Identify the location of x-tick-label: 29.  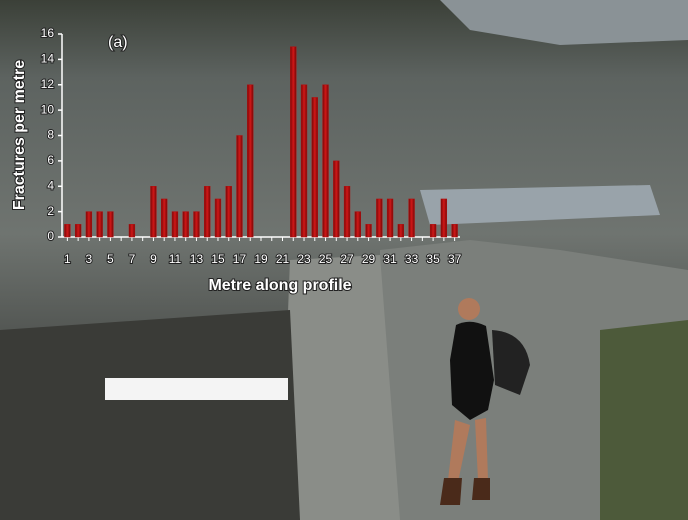
(369, 259).